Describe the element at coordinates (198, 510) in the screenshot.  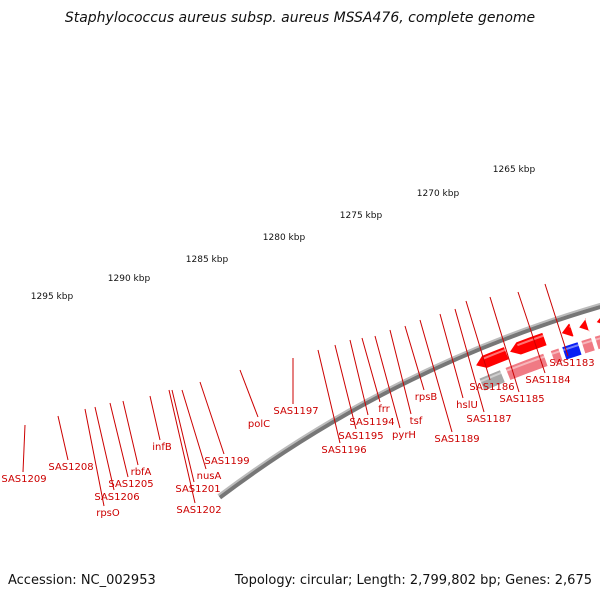
I see `gene-label: SAS1202` at that location.